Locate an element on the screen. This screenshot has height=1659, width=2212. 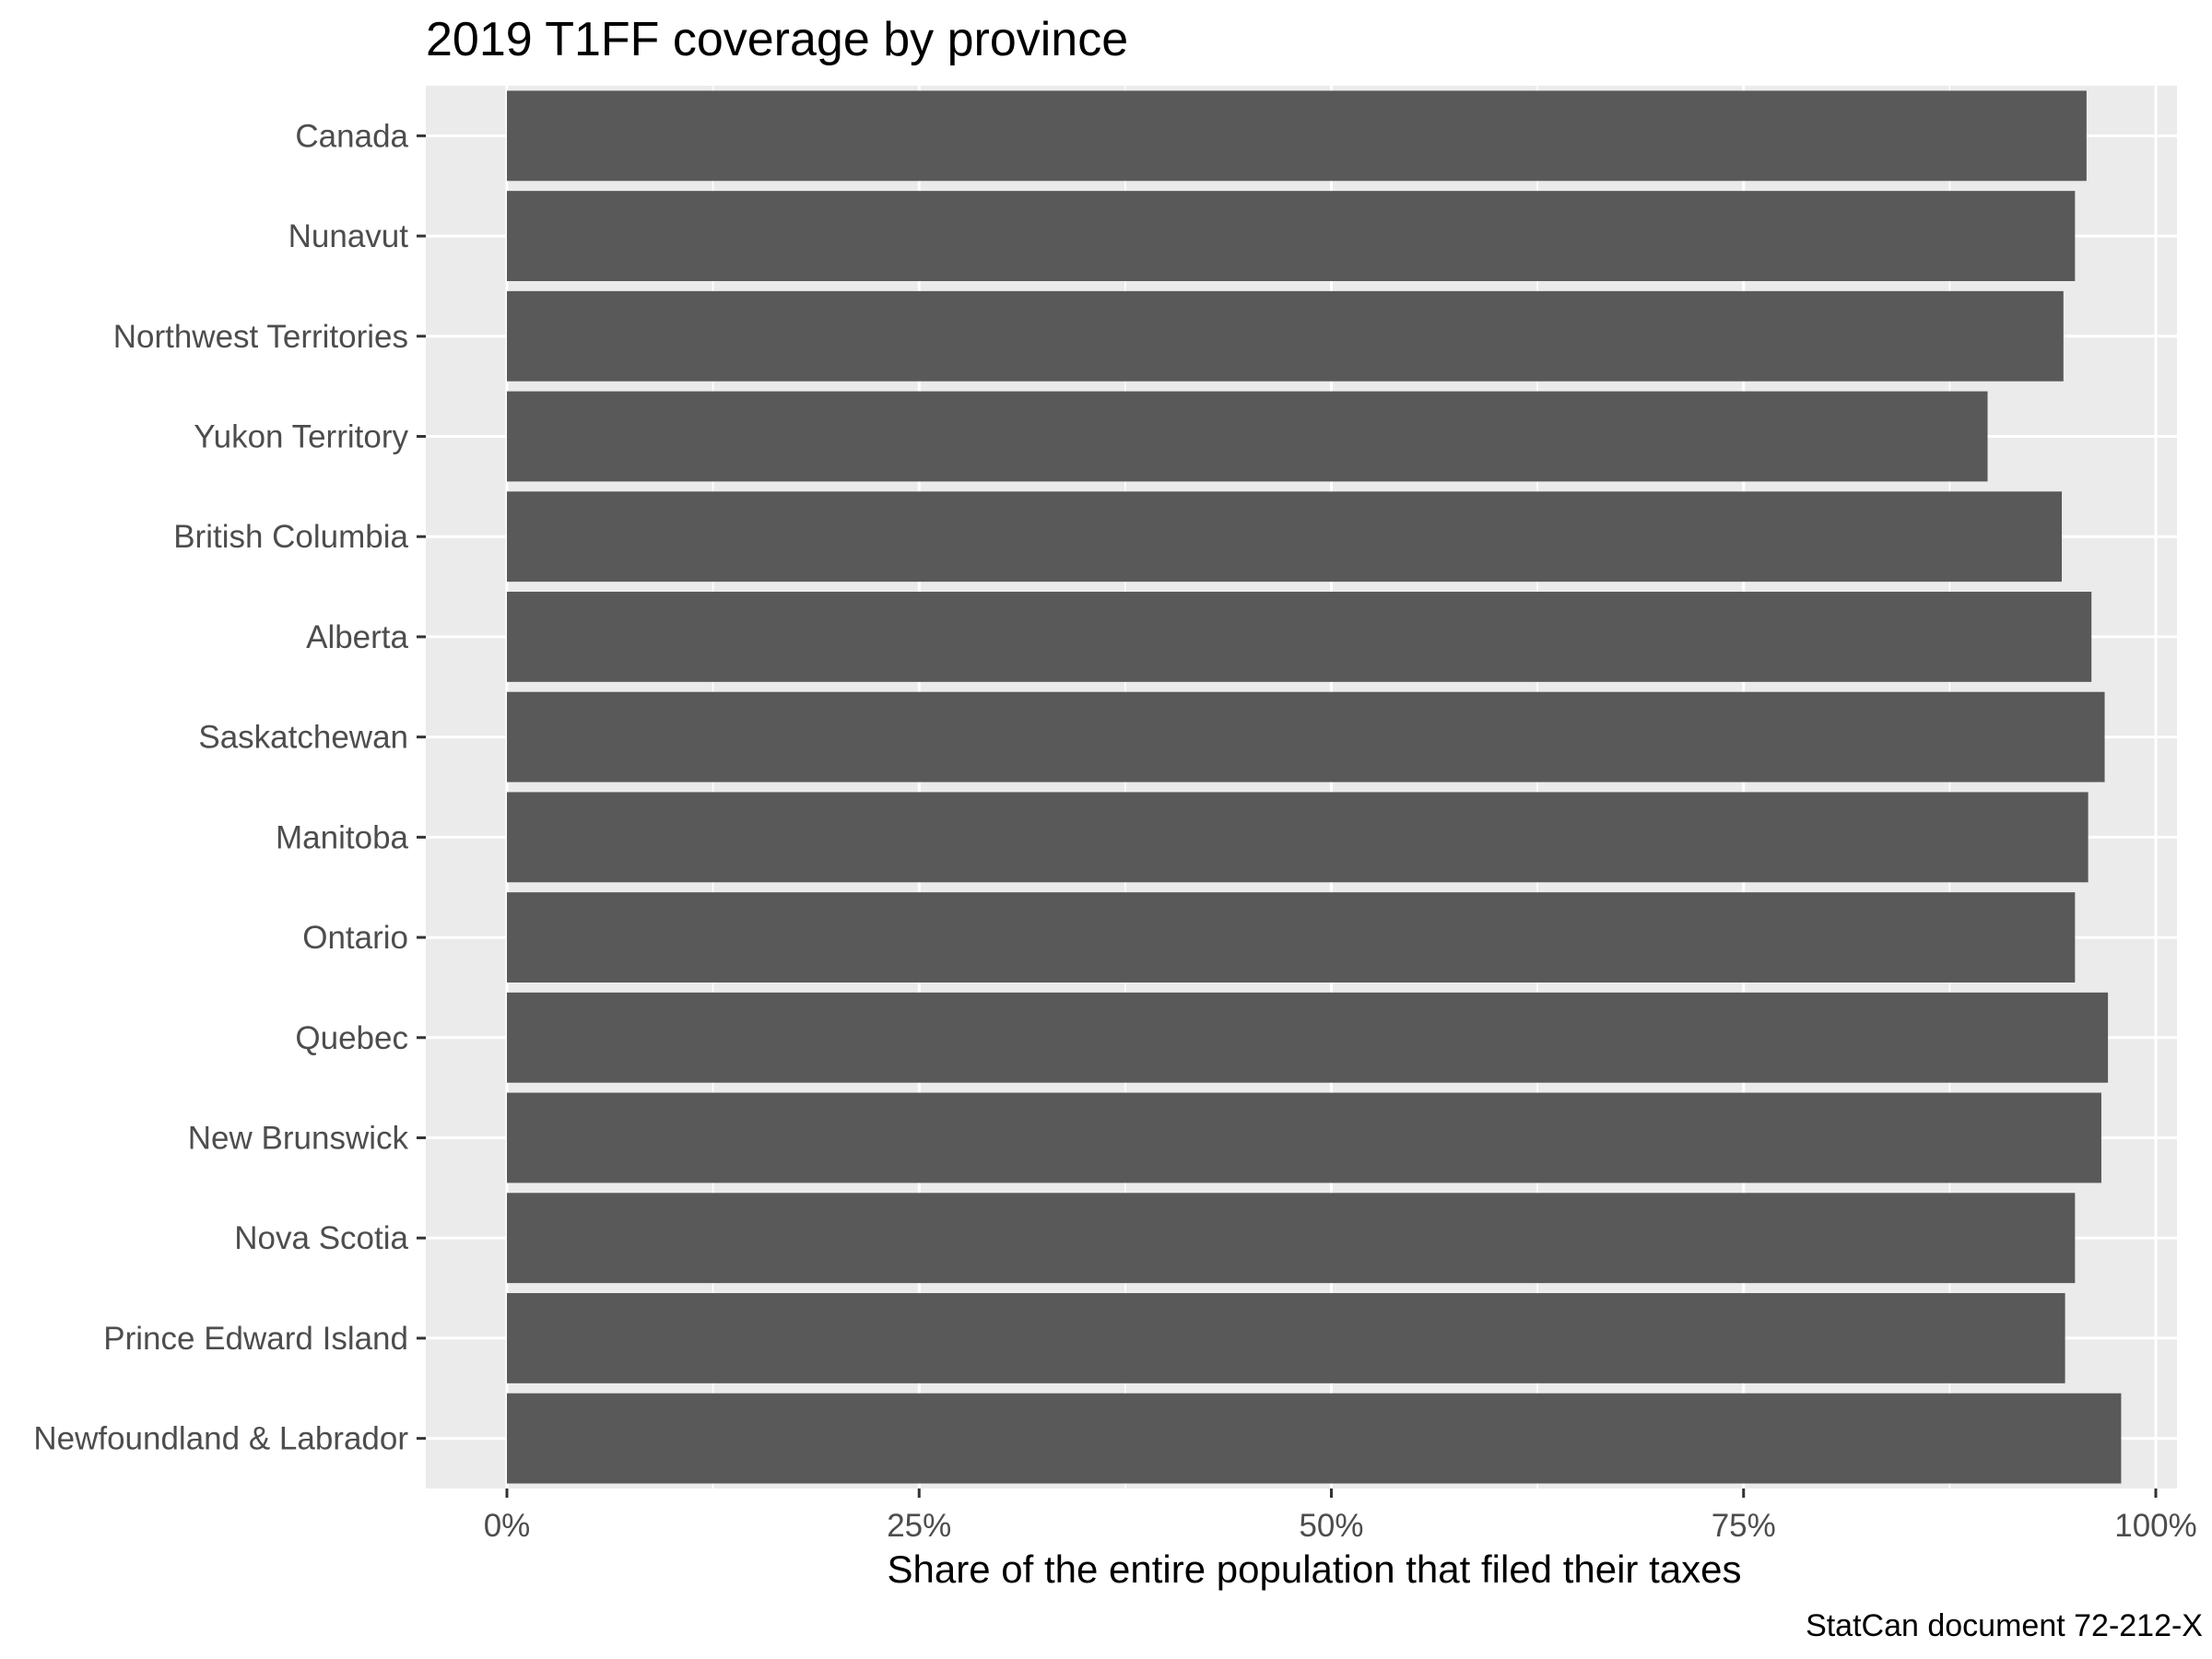
chart-caption: StatCan document 72-212-X is located at coordinates (2004, 1625).